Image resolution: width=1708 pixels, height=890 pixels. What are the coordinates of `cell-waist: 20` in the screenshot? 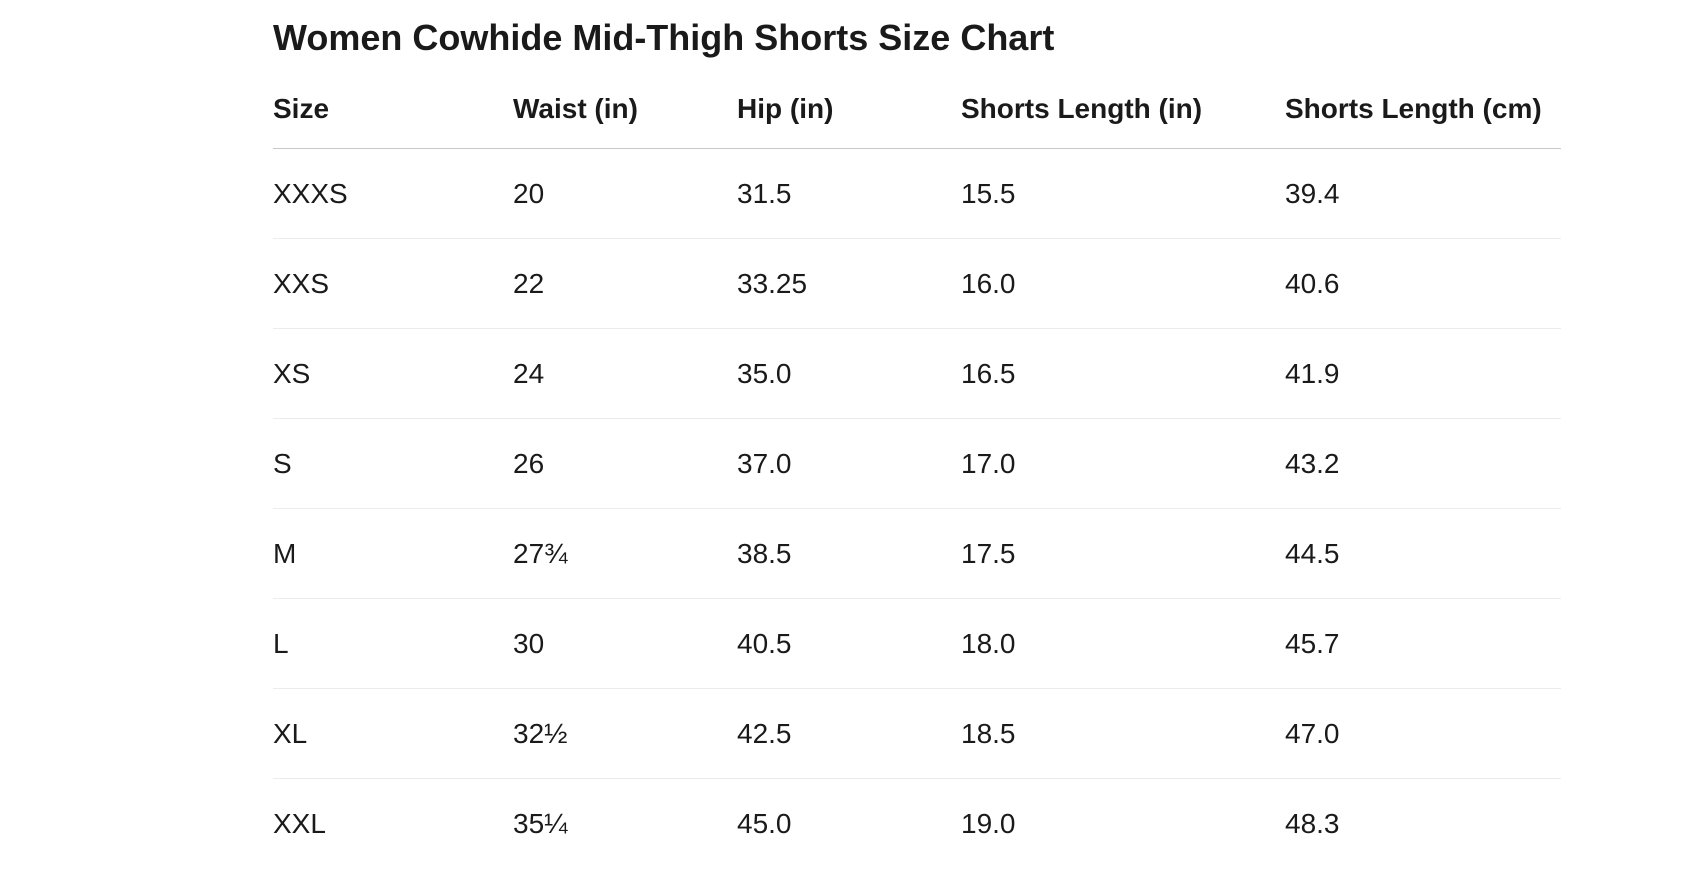 It's located at (625, 193).